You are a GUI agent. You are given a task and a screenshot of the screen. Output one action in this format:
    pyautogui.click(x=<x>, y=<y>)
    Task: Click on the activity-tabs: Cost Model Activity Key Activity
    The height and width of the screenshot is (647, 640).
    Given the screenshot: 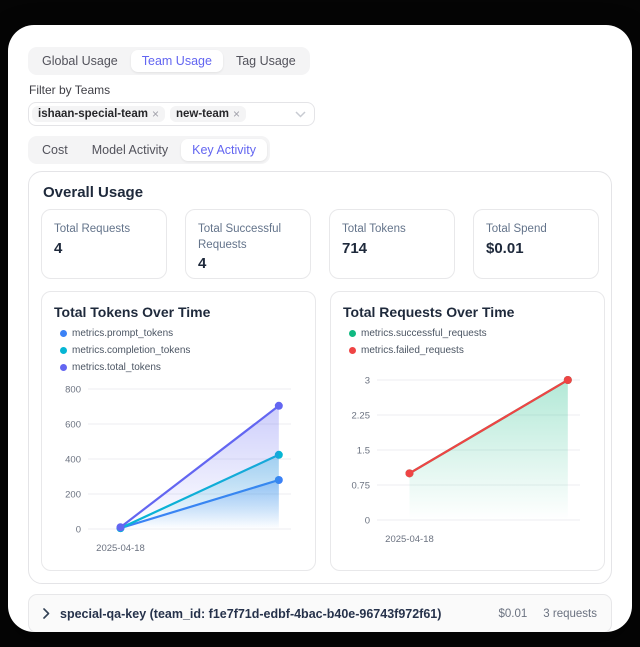 What is the action you would take?
    pyautogui.click(x=149, y=150)
    